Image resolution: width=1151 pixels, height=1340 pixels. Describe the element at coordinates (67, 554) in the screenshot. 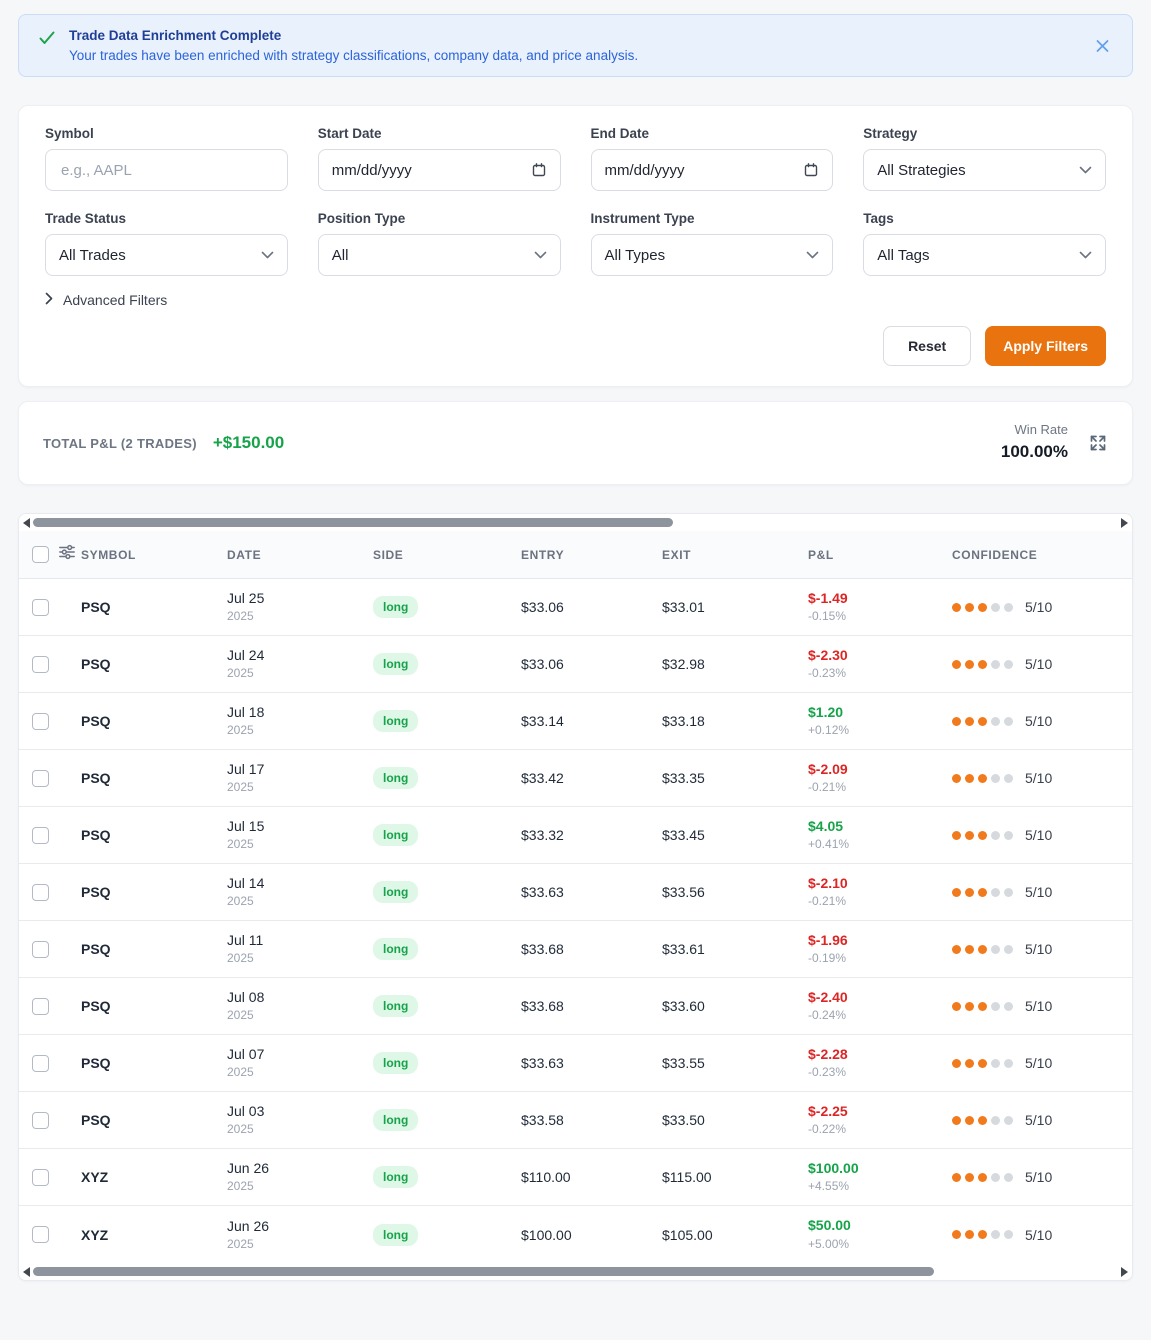

I see `column-settings-icon` at that location.